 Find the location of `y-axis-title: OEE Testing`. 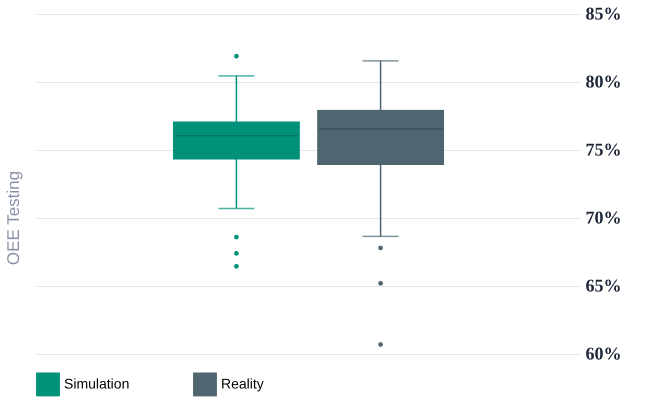

y-axis-title: OEE Testing is located at coordinates (13, 218).